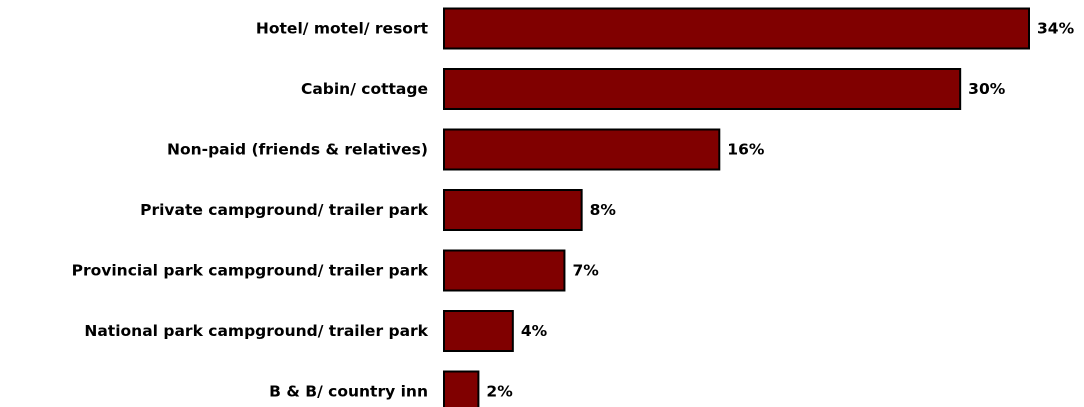 The width and height of the screenshot is (1084, 407). What do you see at coordinates (499, 392) in the screenshot?
I see `value-label-6: 2%` at bounding box center [499, 392].